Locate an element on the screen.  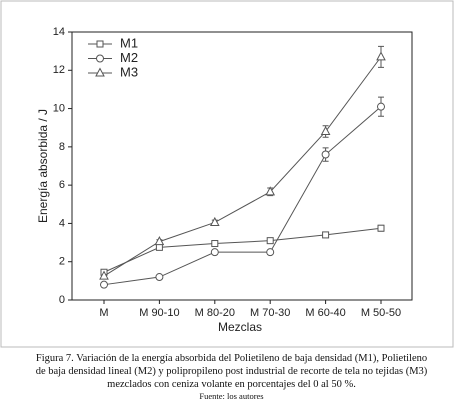
source: Fuente: los autores is located at coordinates (231, 396).